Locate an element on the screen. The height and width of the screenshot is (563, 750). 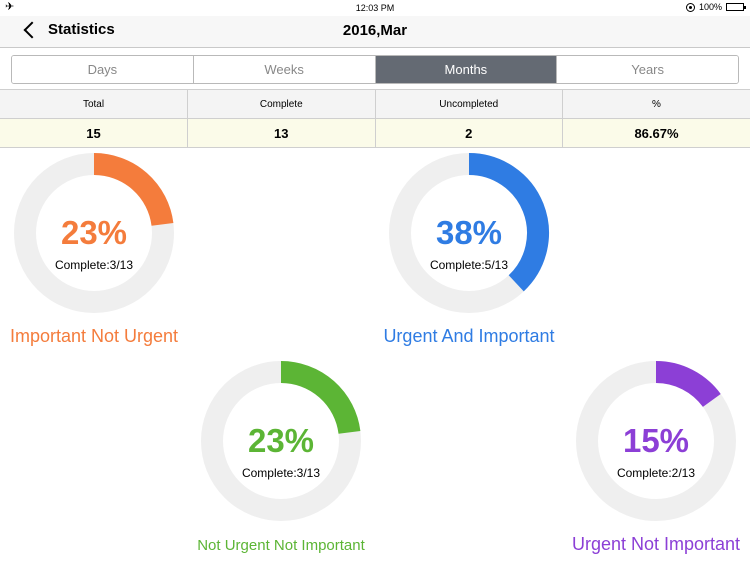
percent-text: 15% is located at coordinates (656, 440).